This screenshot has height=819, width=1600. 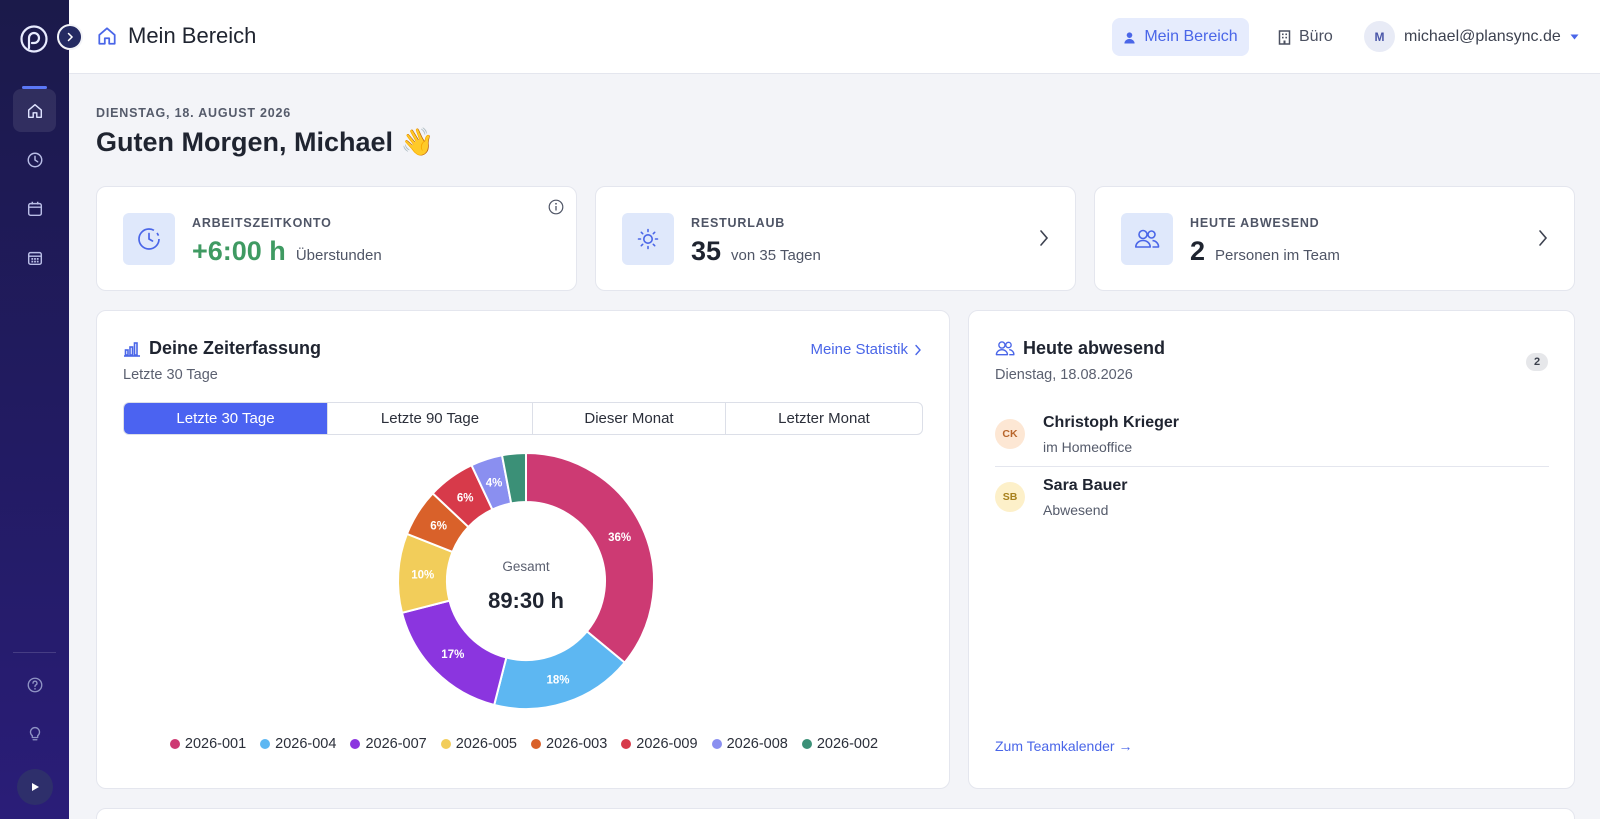 I want to click on sidebar, so click(x=34, y=409).